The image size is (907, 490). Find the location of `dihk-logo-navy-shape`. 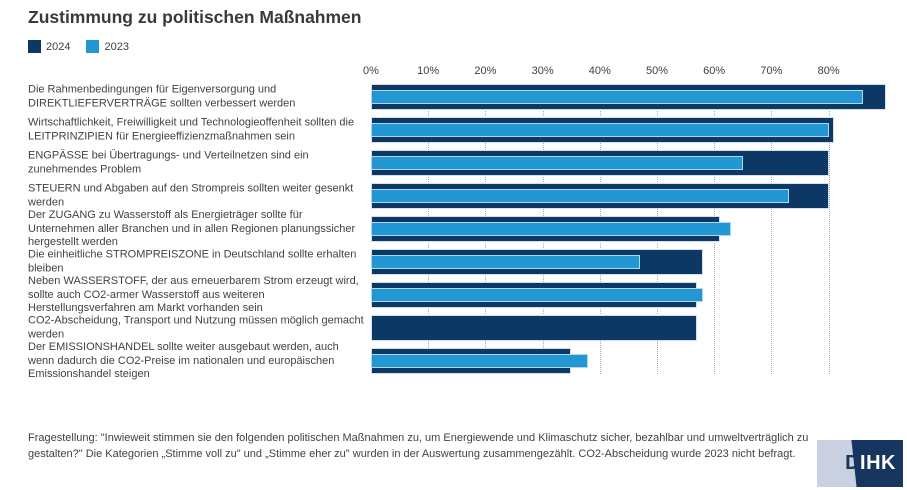

dihk-logo-navy-shape is located at coordinates (877, 463).